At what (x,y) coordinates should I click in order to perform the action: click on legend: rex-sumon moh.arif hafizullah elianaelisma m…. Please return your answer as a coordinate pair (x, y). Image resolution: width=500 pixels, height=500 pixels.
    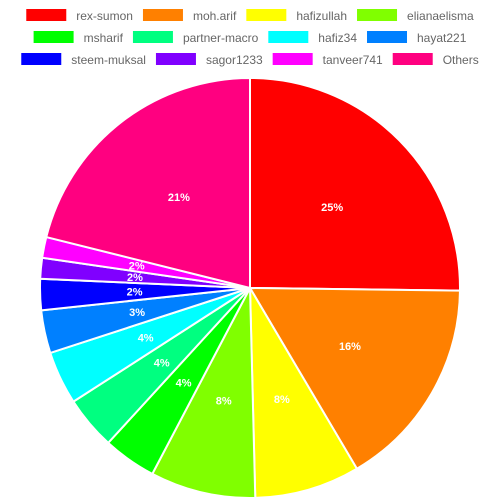
    Looking at the image, I should click on (250, 38).